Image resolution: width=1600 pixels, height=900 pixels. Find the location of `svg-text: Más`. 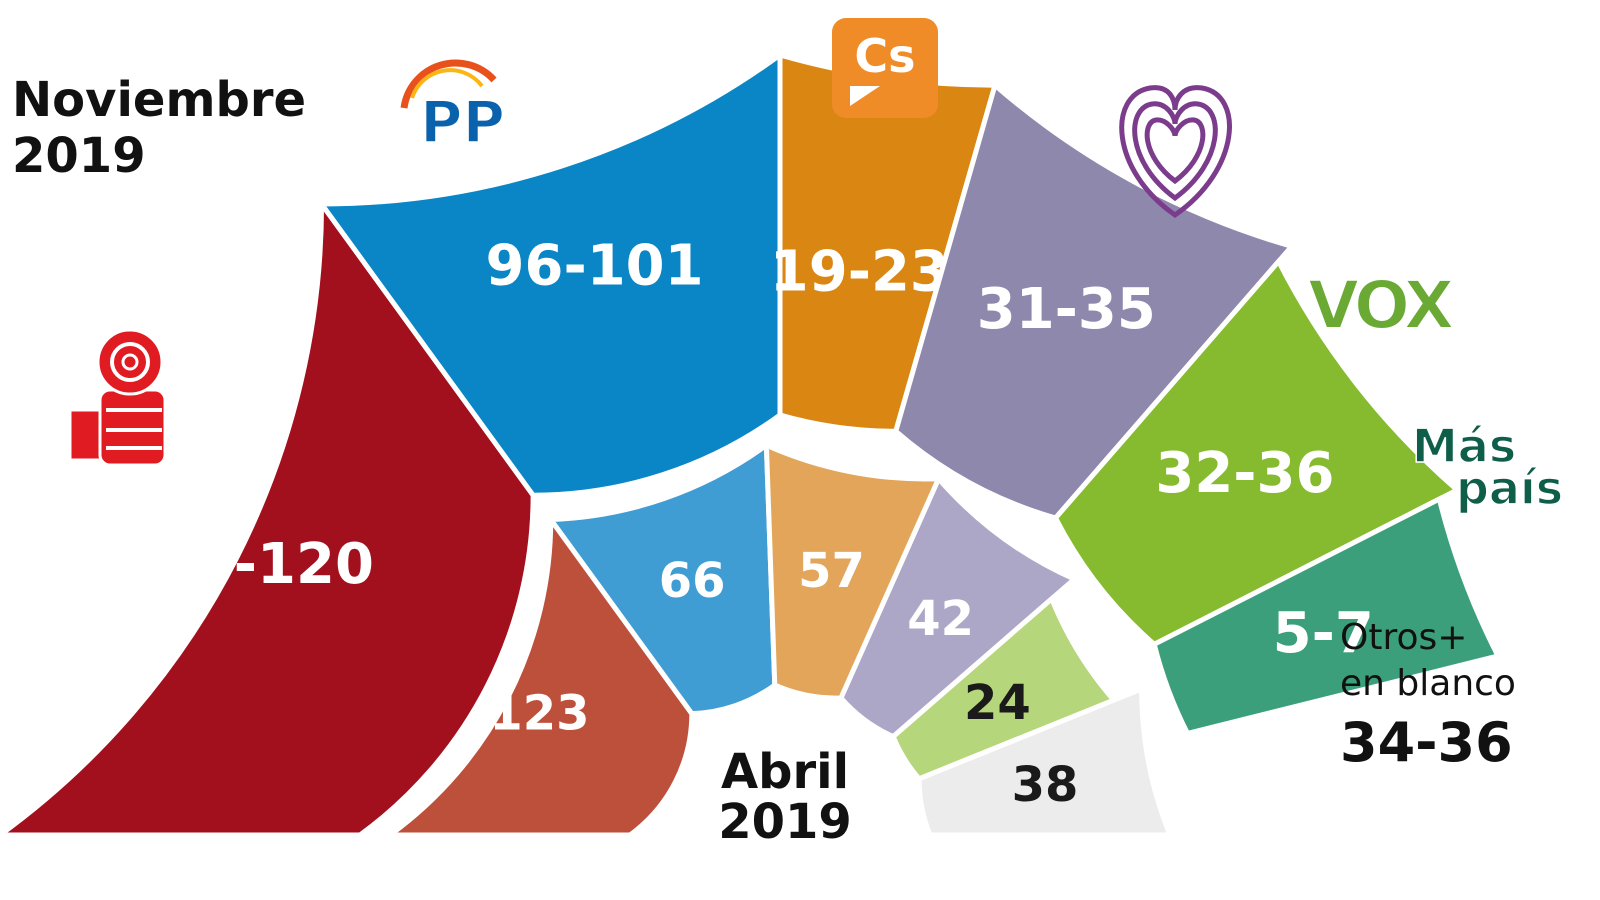

svg-text: Más is located at coordinates (1464, 446).